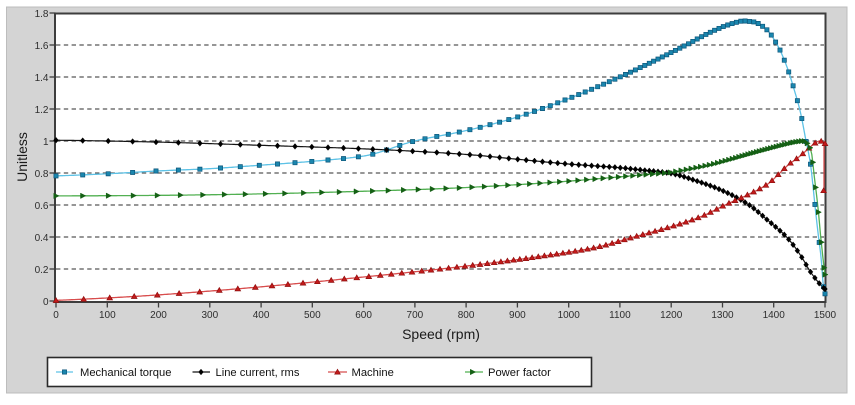  What do you see at coordinates (46, 142) in the screenshot?
I see `svg-text: 1` at bounding box center [46, 142].